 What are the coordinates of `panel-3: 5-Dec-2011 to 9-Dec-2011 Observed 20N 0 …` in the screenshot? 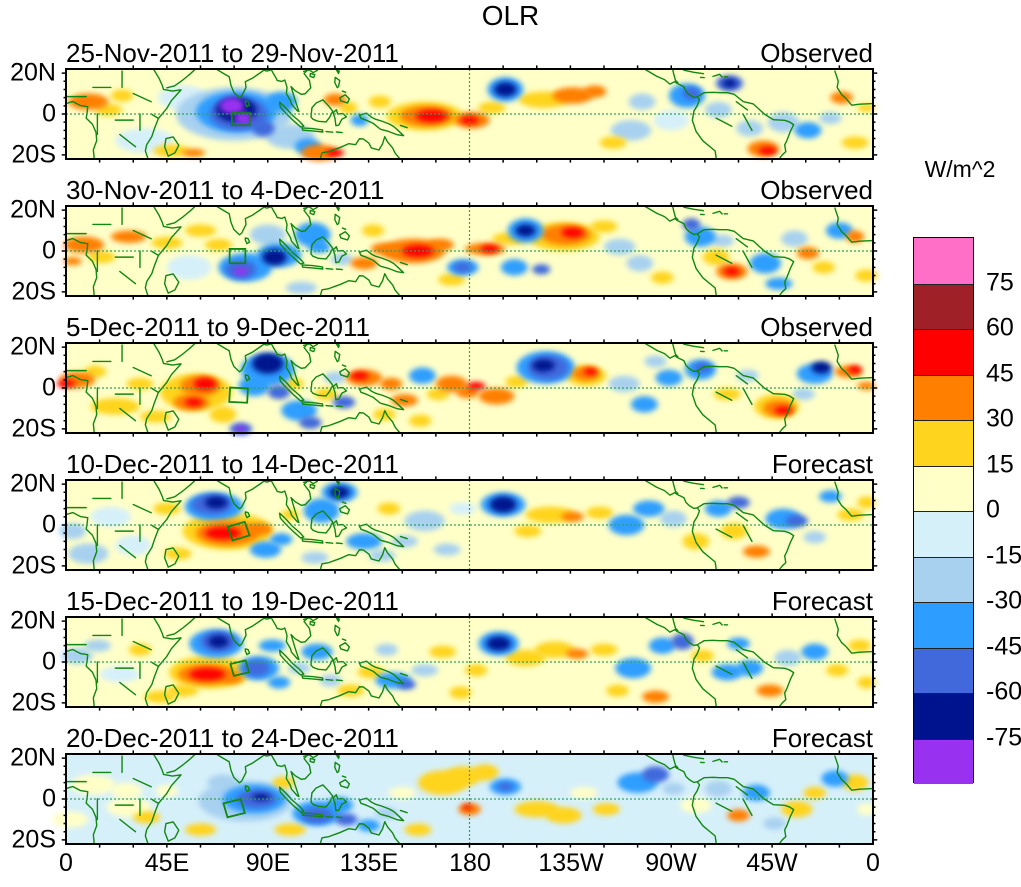 It's located at (510, 377).